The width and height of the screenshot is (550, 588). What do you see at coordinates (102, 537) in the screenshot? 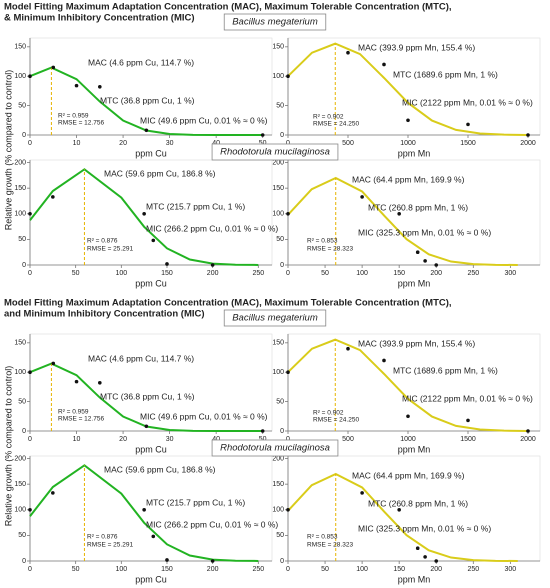
I see `fit-stat: R² = 0.876` at bounding box center [102, 537].